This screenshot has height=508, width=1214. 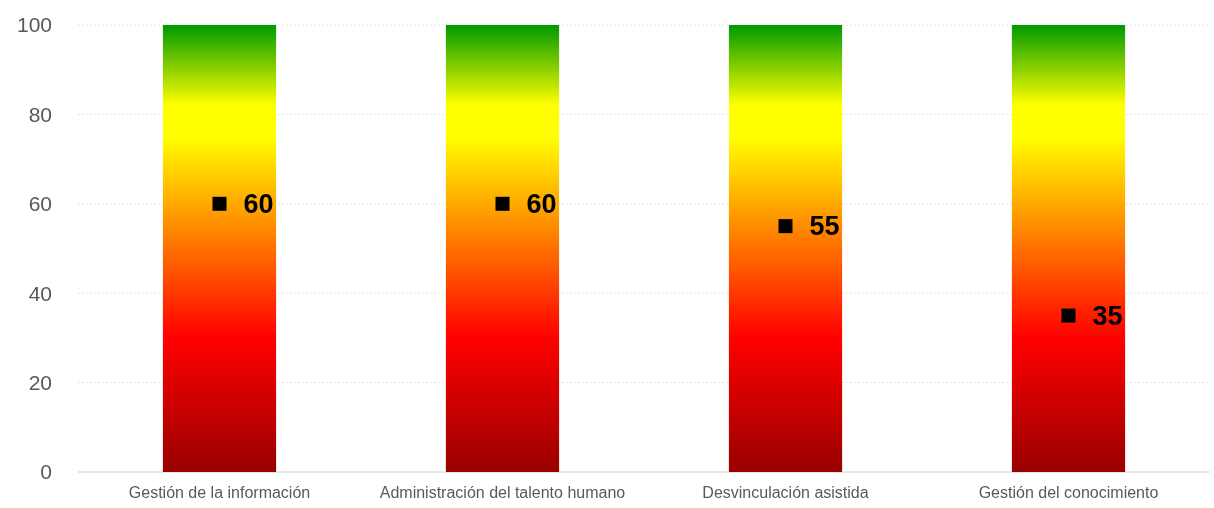 What do you see at coordinates (34, 25) in the screenshot?
I see `y-tick-label: 100` at bounding box center [34, 25].